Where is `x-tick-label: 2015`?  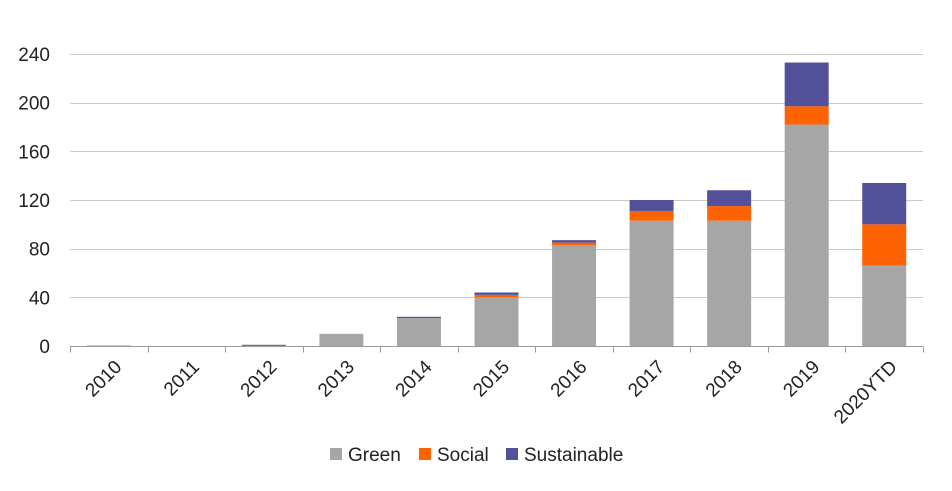
x-tick-label: 2015 is located at coordinates (491, 379).